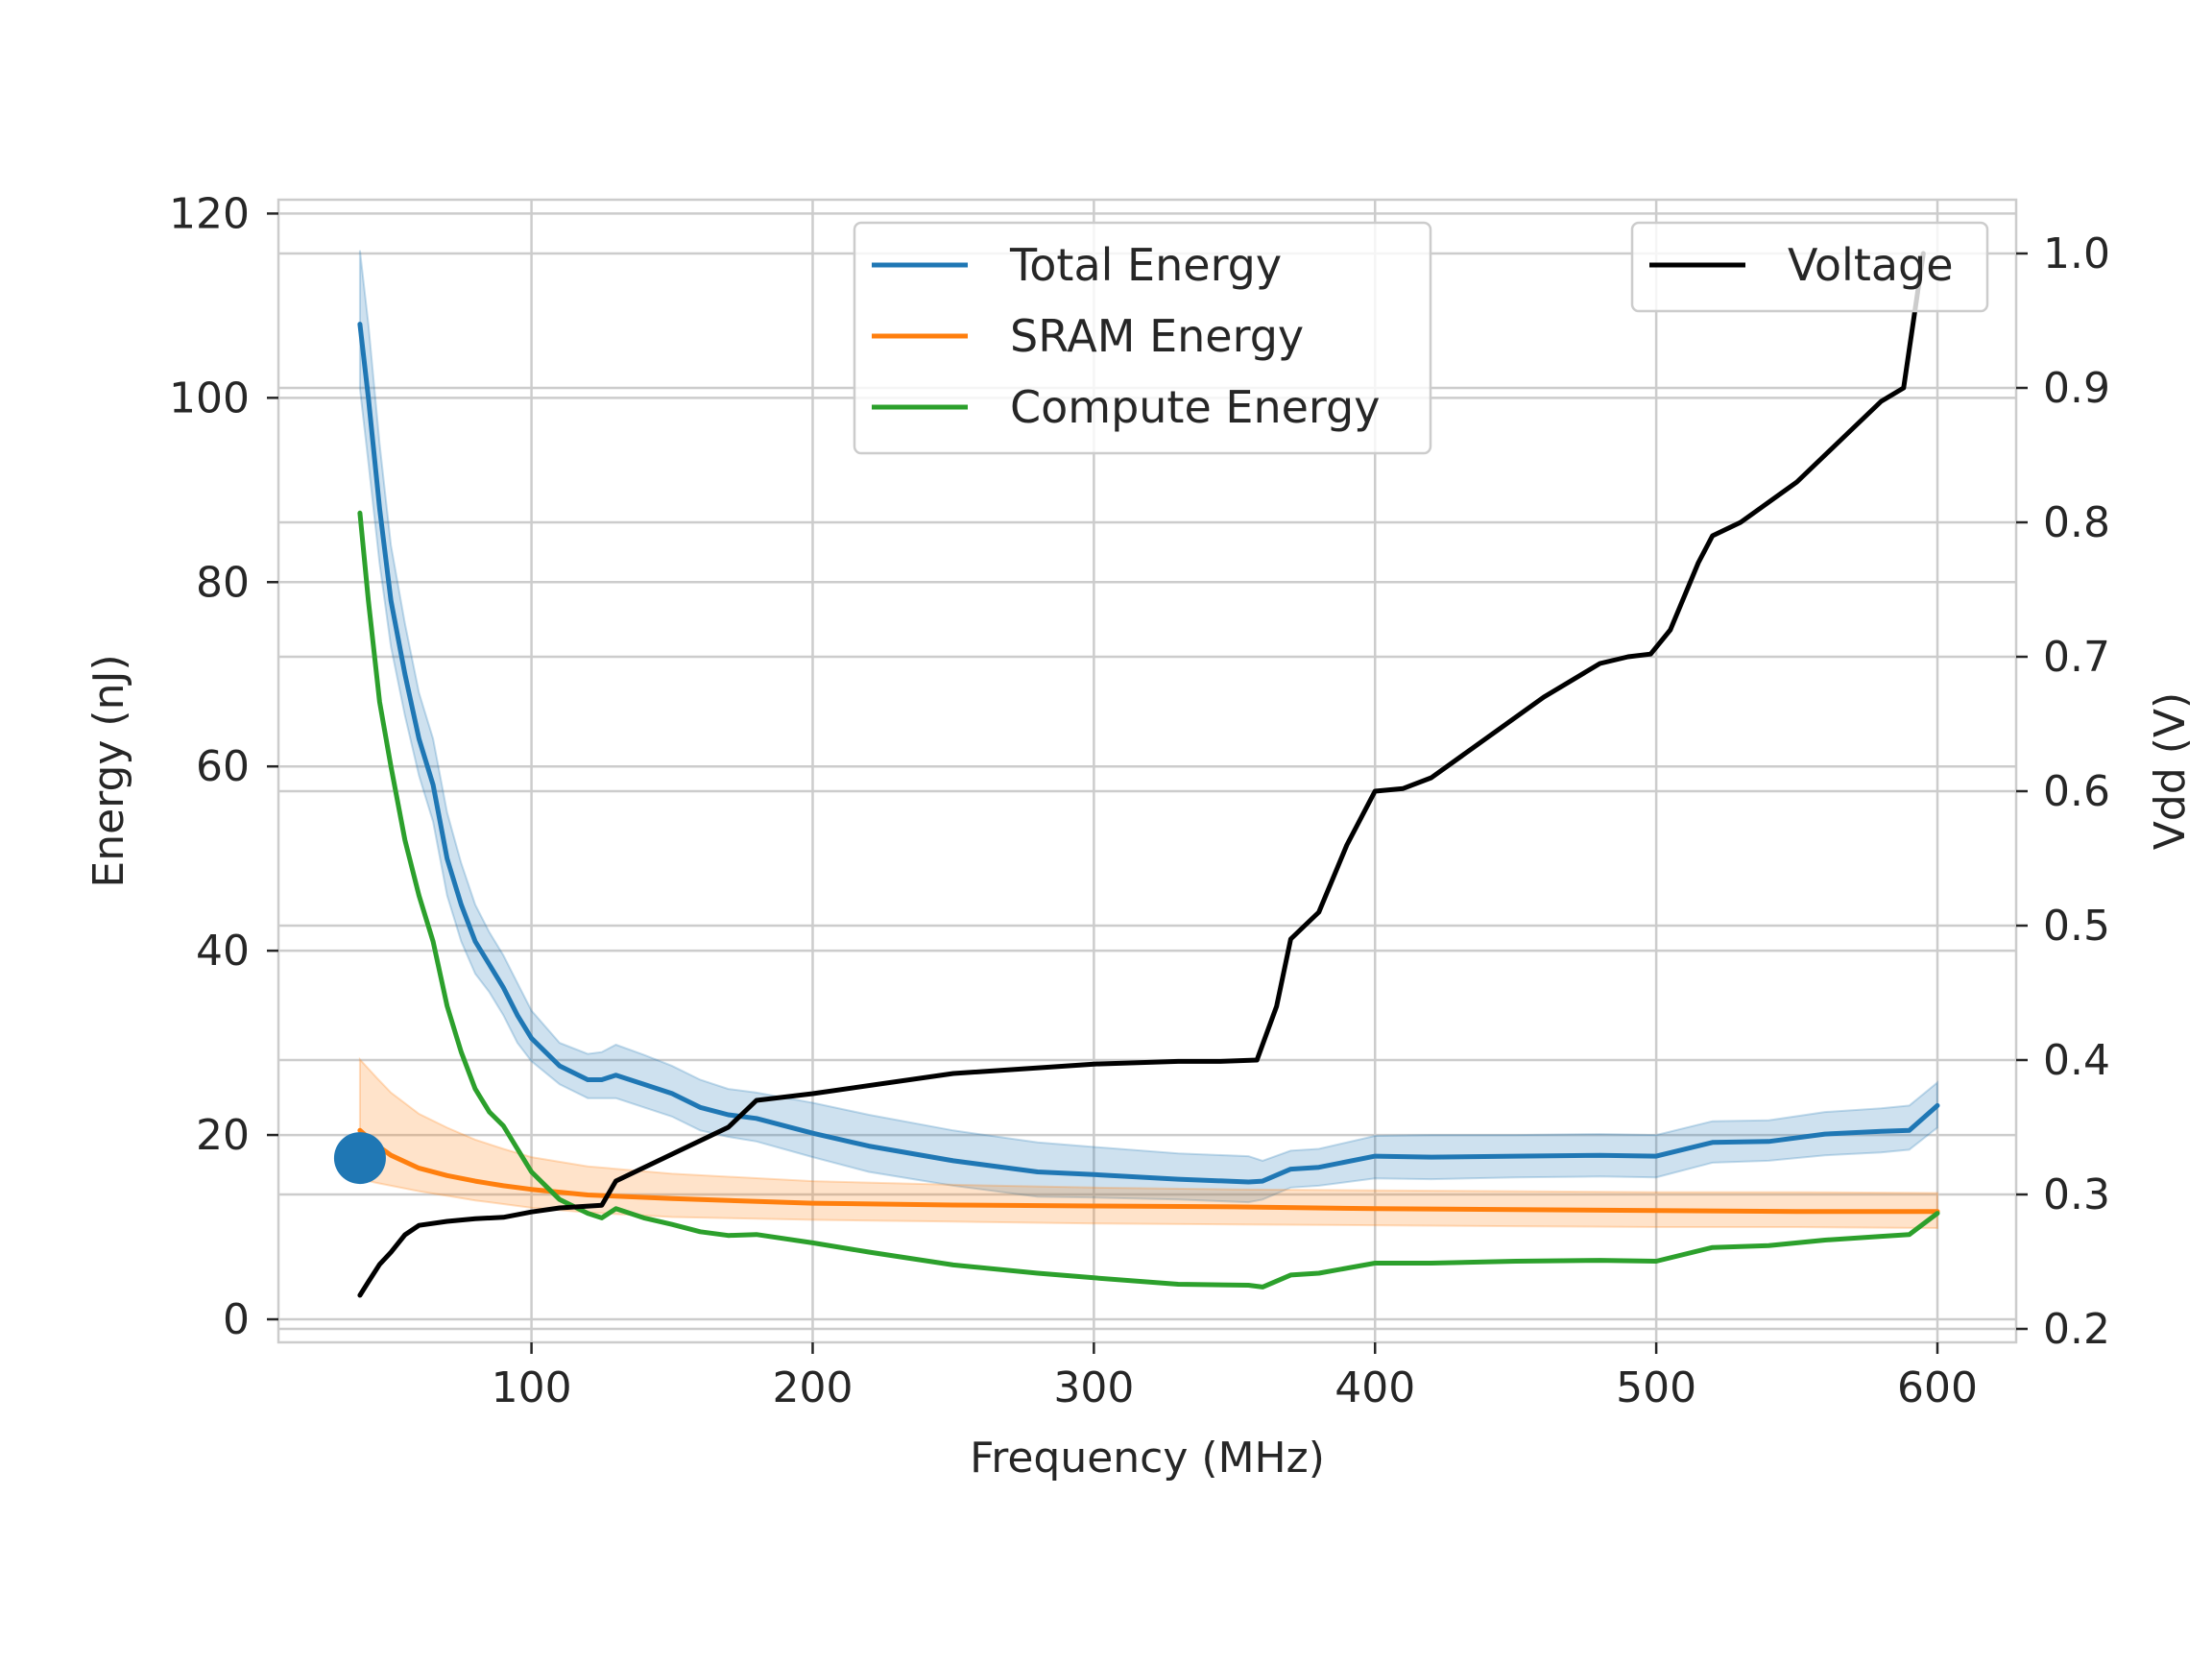 This screenshot has height=1664, width=2212. Describe the element at coordinates (2076, 927) in the screenshot. I see `y2-tick-label: 0.5` at that location.